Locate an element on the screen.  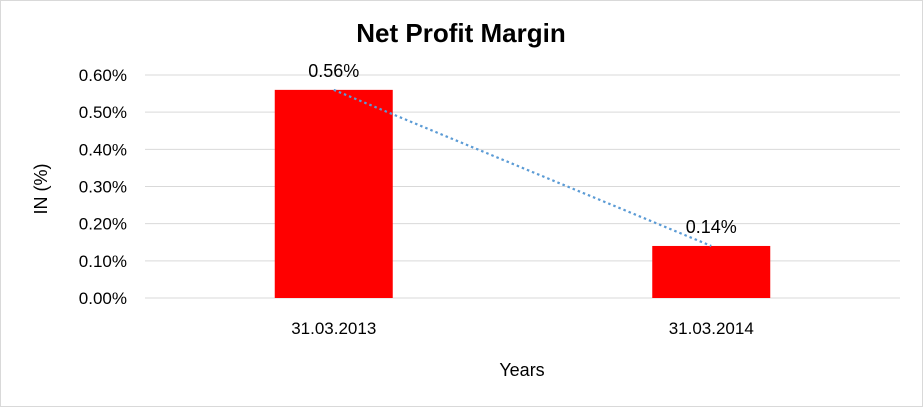
y-tick-label: 0.00% is located at coordinates (103, 298).